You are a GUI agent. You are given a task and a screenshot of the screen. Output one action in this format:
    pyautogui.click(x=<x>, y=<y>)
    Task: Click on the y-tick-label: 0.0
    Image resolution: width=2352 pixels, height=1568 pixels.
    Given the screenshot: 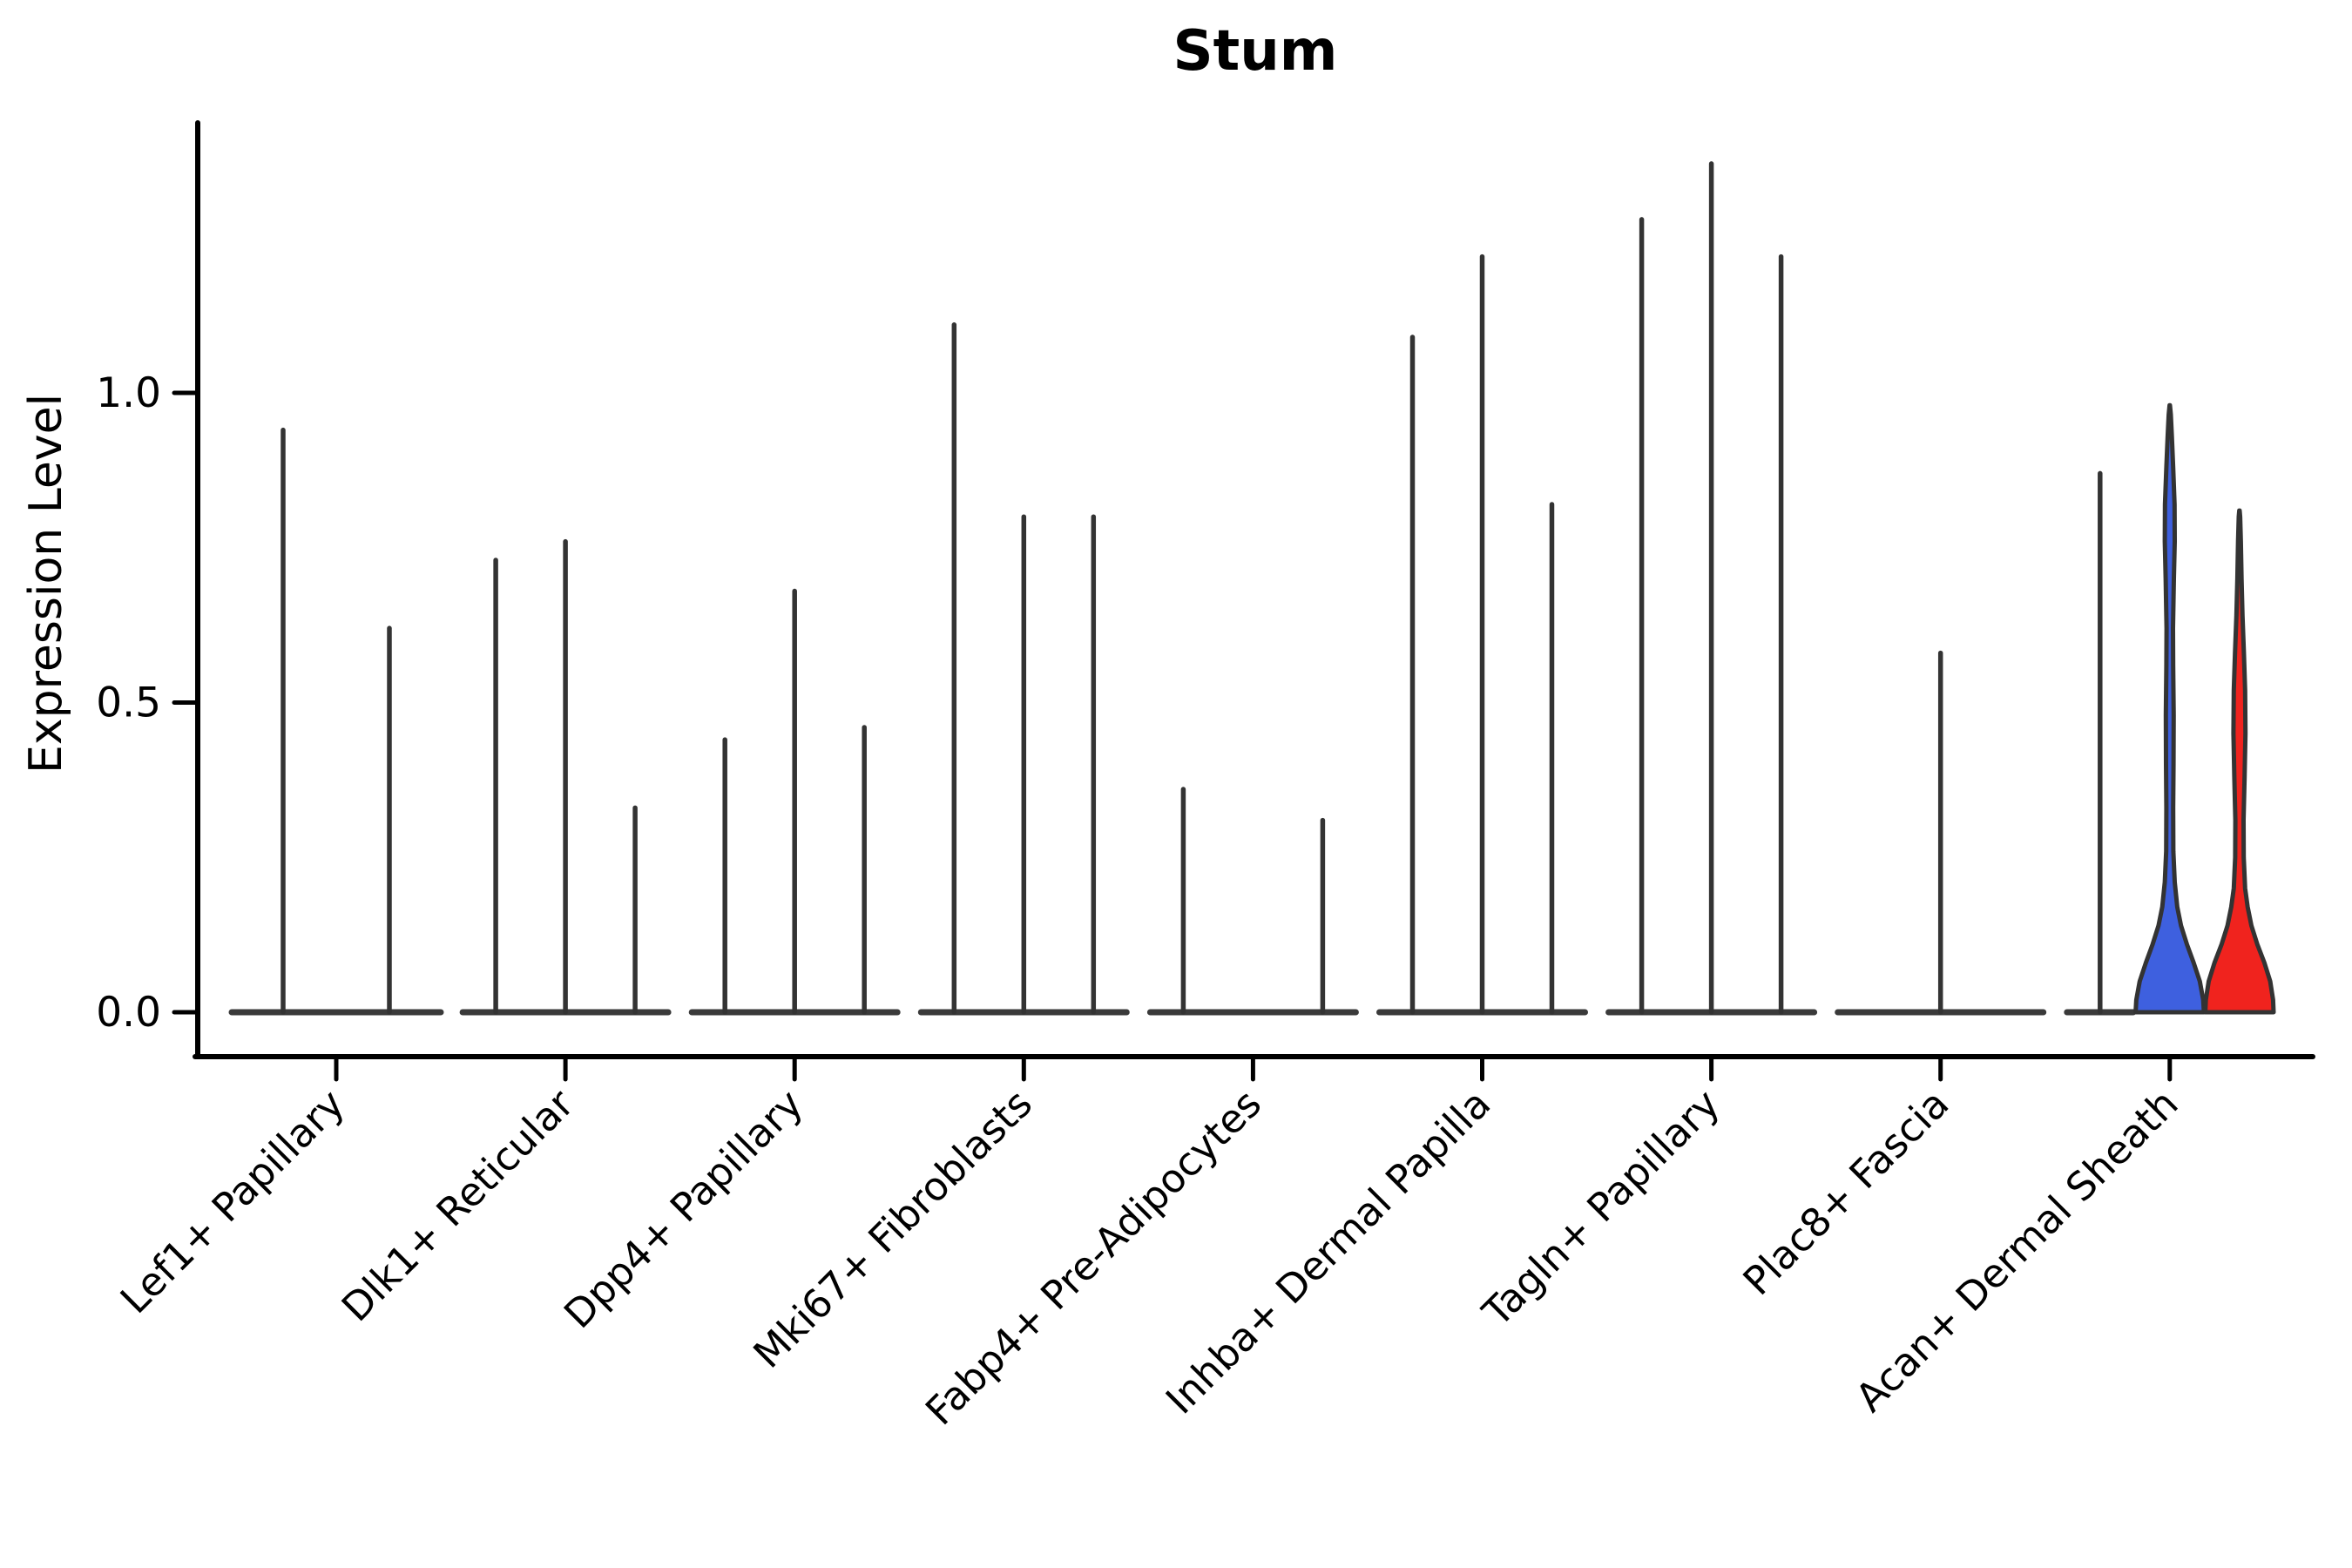 What is the action you would take?
    pyautogui.click(x=129, y=1013)
    